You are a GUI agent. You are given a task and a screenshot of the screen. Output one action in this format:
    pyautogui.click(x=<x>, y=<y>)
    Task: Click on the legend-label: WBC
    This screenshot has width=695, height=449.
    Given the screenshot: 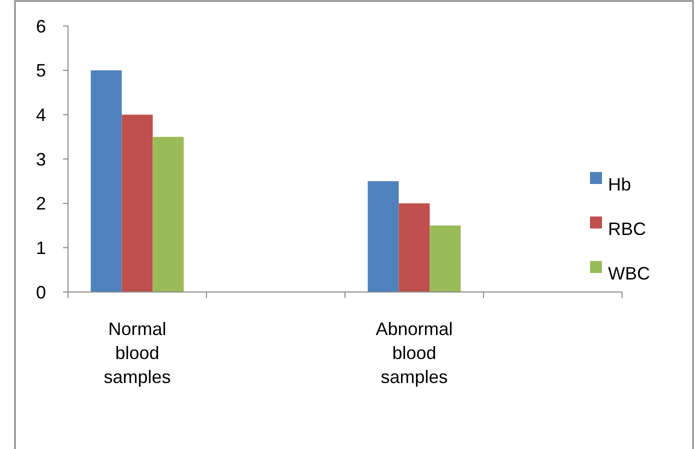 What is the action you would take?
    pyautogui.click(x=629, y=273)
    